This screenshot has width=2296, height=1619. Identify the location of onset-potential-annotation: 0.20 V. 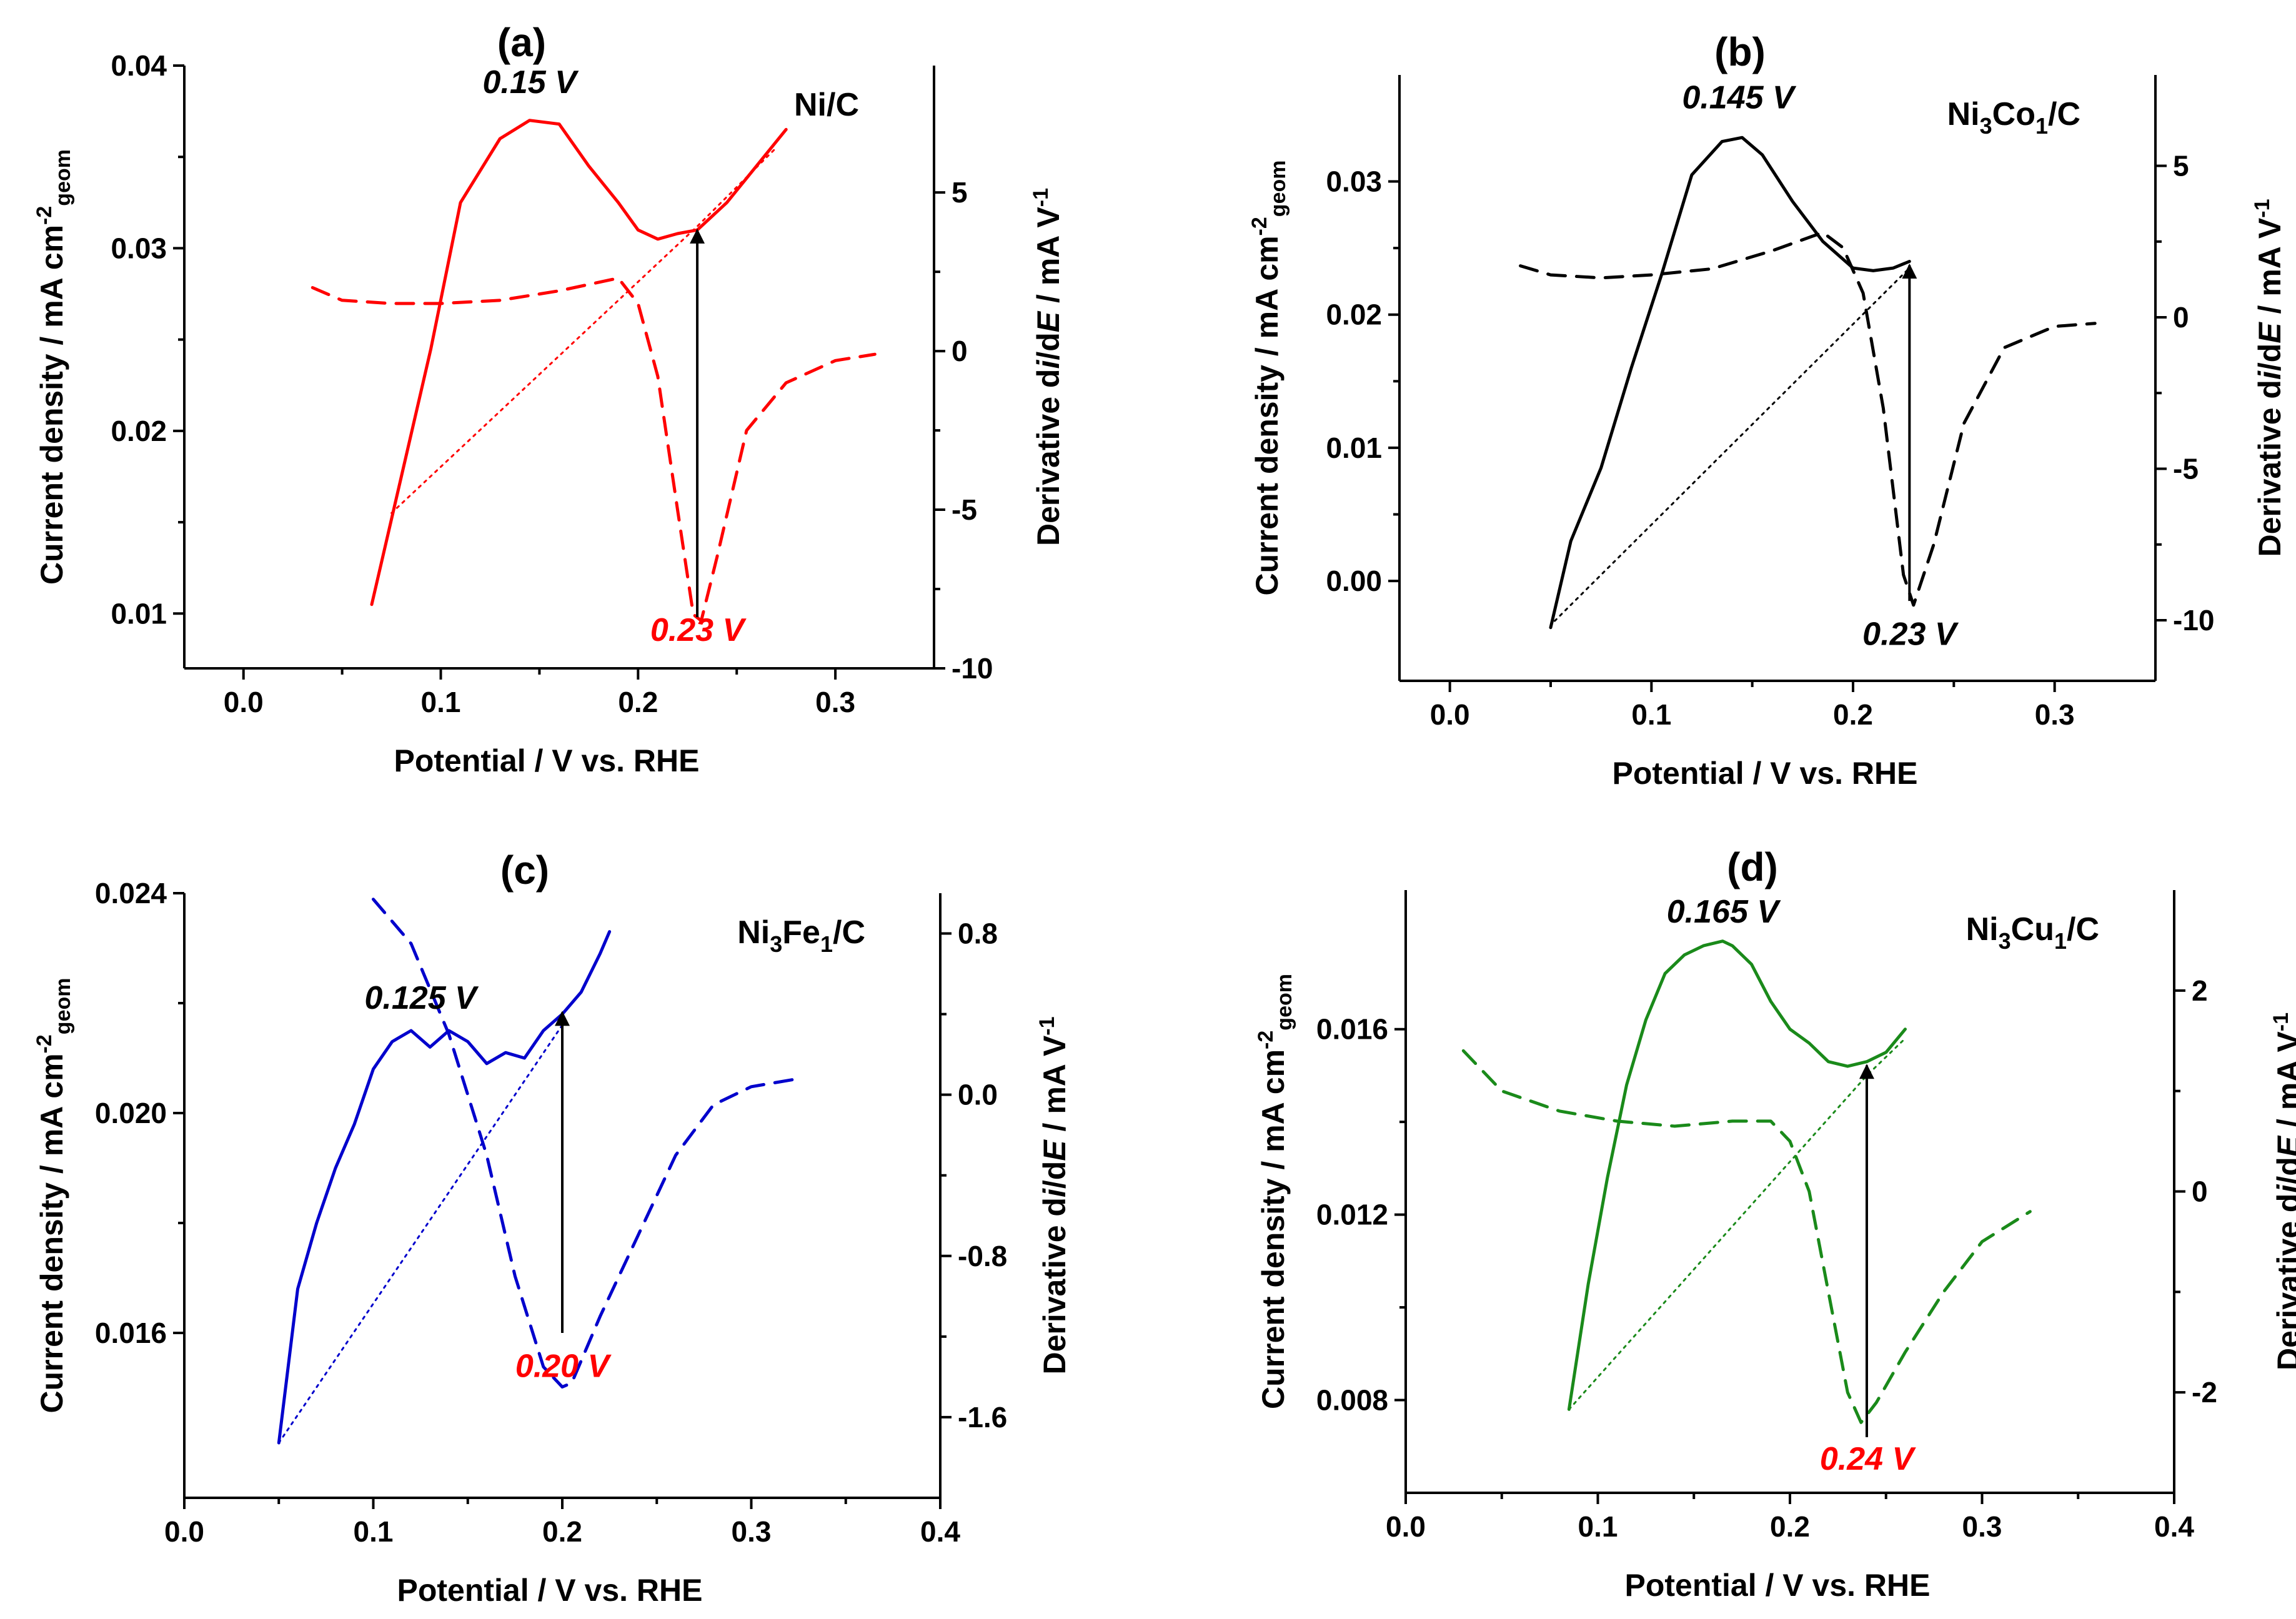
(563, 1366).